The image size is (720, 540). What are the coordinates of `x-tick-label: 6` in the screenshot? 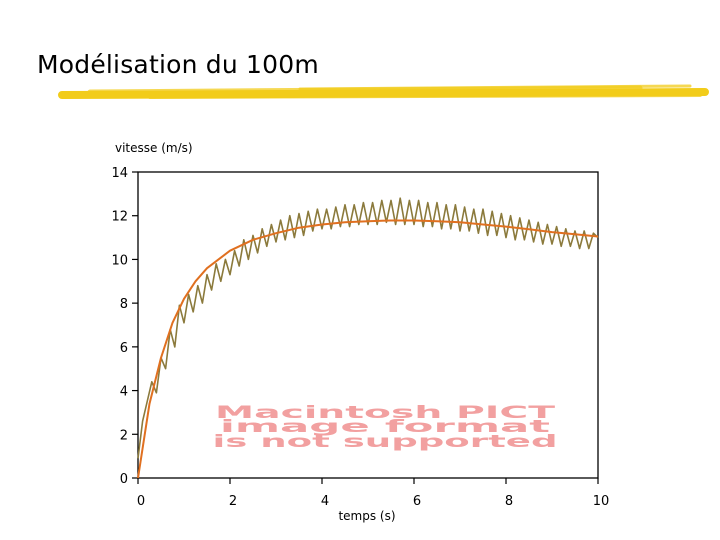 It's located at (417, 501).